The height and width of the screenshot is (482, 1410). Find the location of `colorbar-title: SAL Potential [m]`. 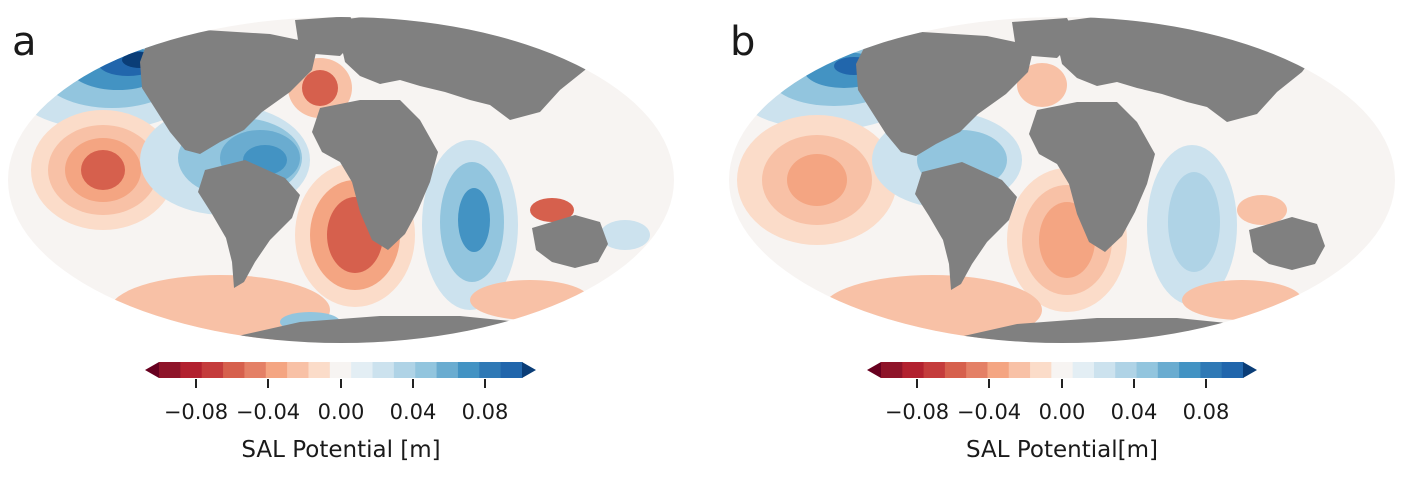

colorbar-title: SAL Potential [m] is located at coordinates (341, 450).